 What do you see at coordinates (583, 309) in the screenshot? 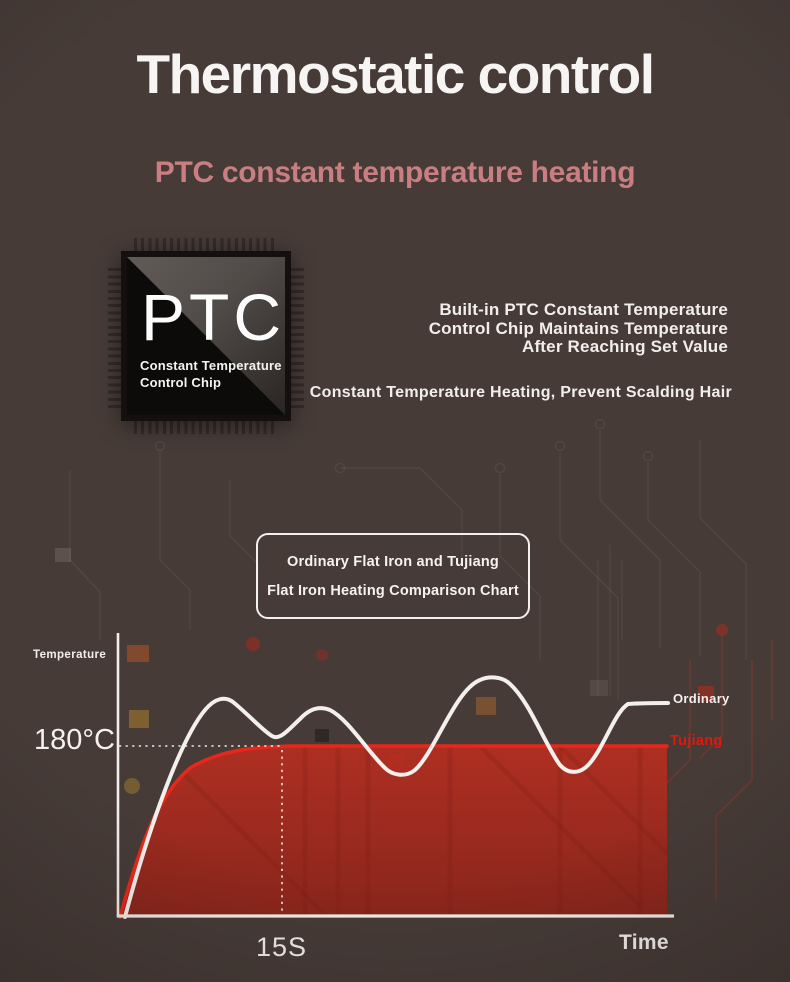
I see `feature-line1: Built-in PTC Constant Temperature` at bounding box center [583, 309].